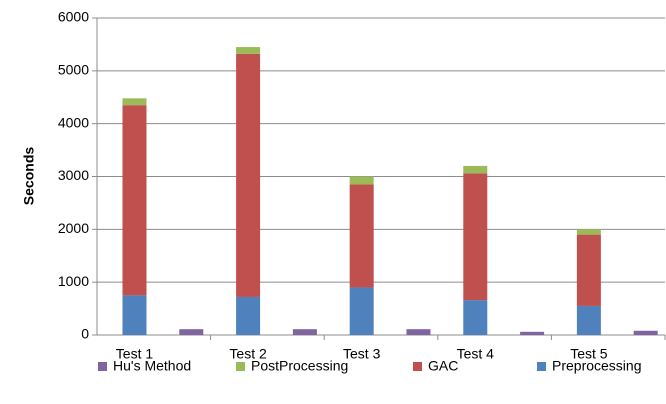  Describe the element at coordinates (73, 17) in the screenshot. I see `y-tick-label: 6000` at that location.